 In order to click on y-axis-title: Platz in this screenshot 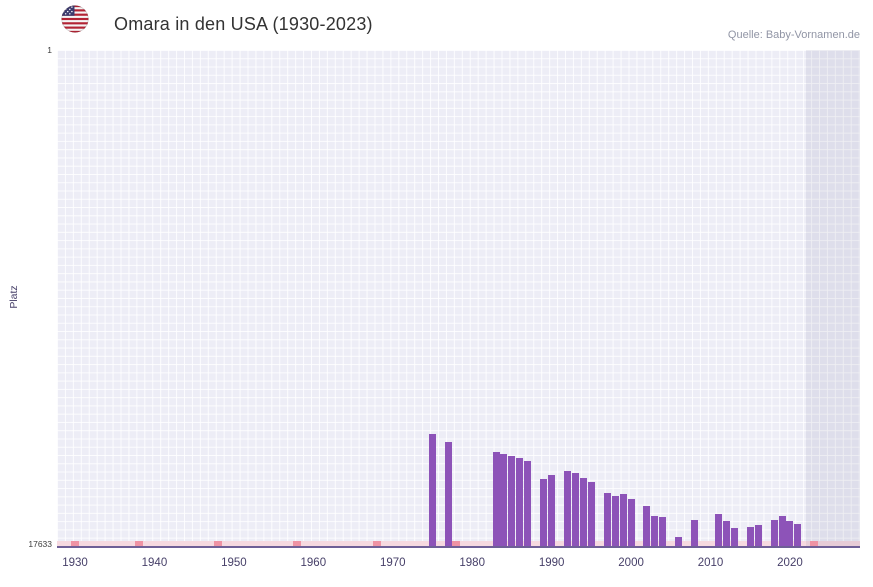, I will do `click(14, 297)`.